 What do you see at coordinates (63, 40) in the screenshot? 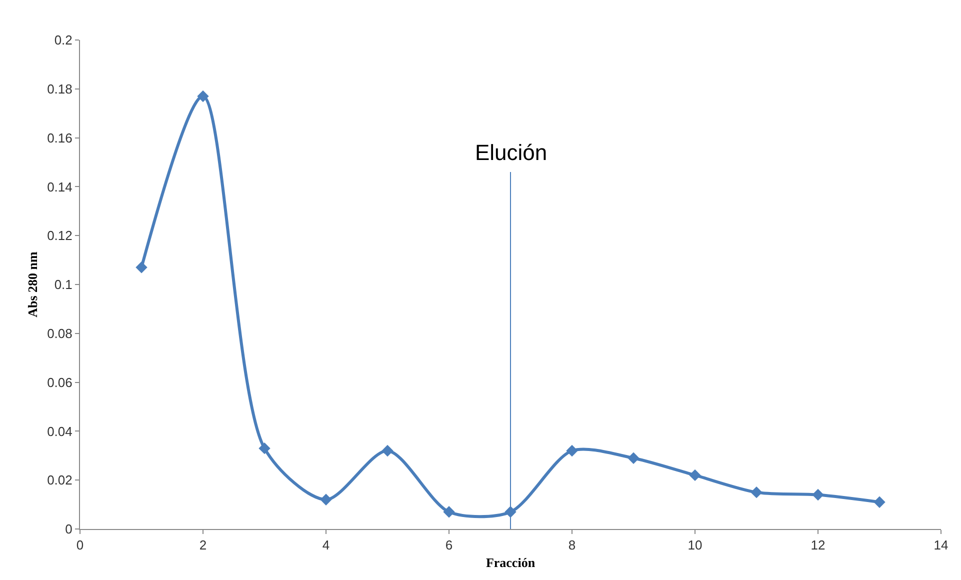
I see `y-tick-label: 0.2` at bounding box center [63, 40].